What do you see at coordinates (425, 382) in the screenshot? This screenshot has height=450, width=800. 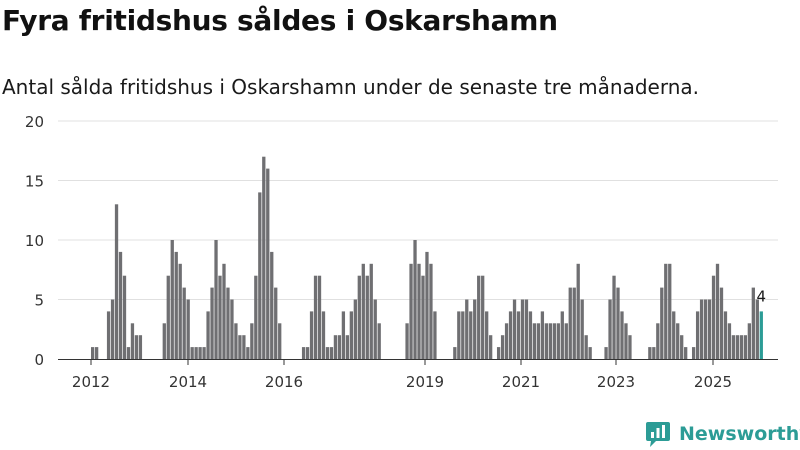 I see `x-tick-label: 2019` at bounding box center [425, 382].